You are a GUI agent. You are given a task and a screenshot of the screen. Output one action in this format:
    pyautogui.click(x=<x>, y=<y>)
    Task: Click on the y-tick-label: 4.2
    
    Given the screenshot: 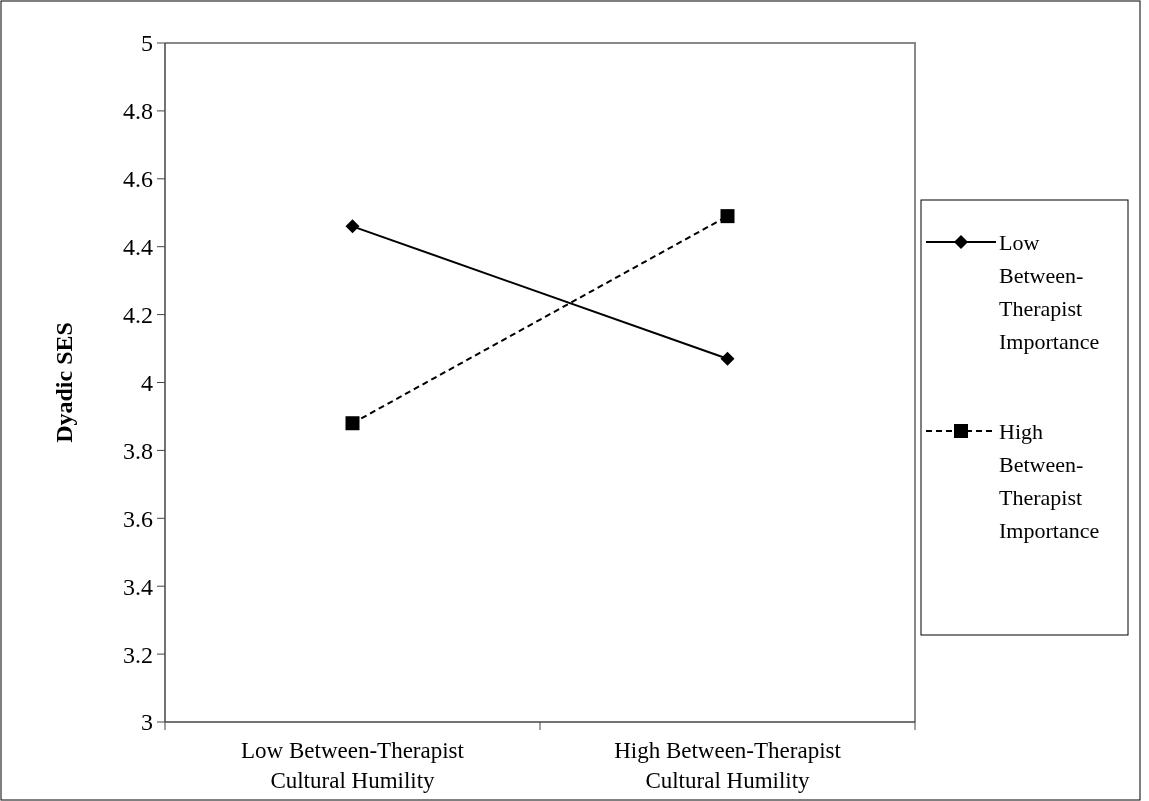 What is the action you would take?
    pyautogui.click(x=138, y=315)
    